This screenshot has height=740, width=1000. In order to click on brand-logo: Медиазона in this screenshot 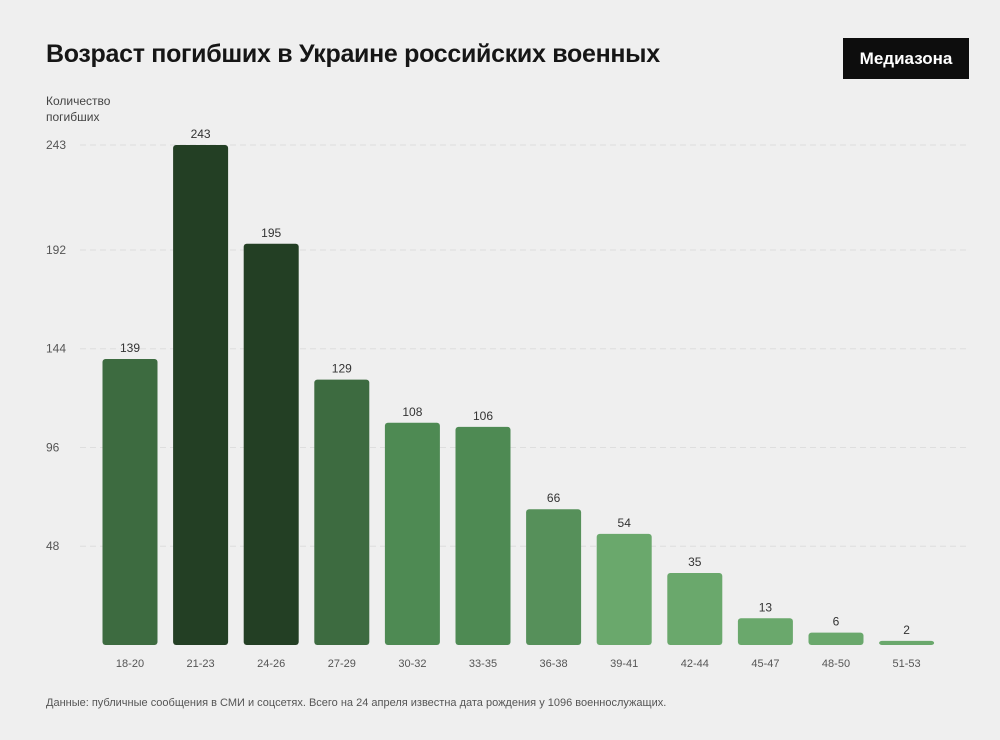, I will do `click(906, 58)`.